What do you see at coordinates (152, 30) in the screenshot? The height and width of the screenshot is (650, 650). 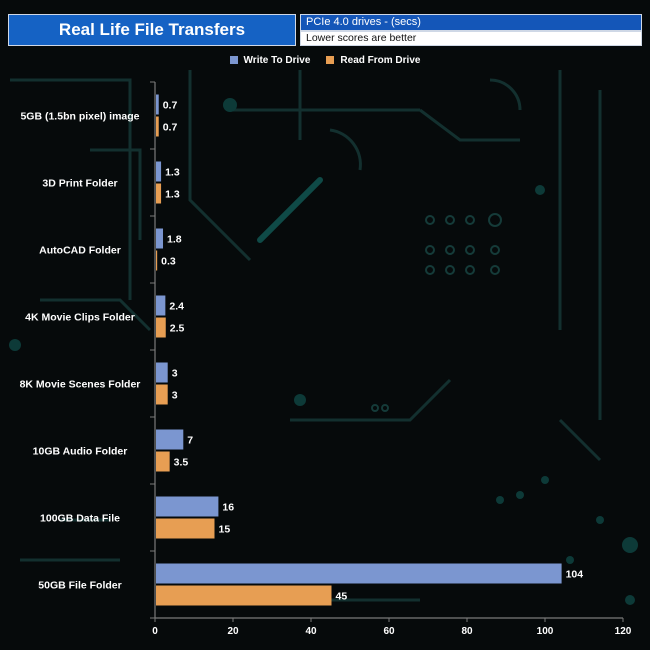 I see `chart-title: Real Life File Transfers` at bounding box center [152, 30].